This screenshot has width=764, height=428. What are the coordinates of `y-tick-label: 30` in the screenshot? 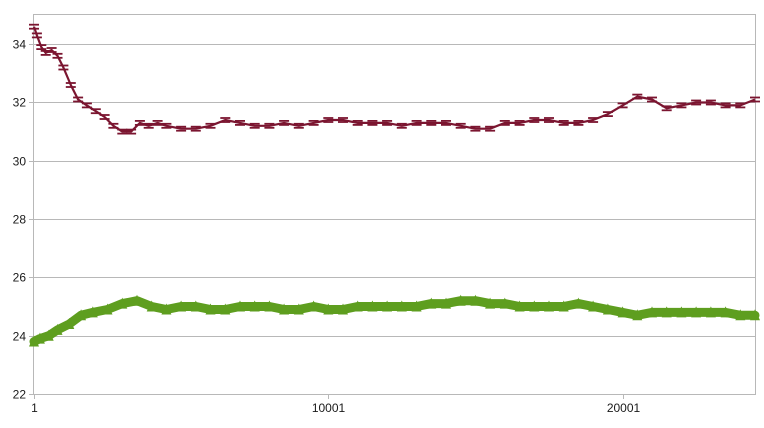 It's located at (20, 162).